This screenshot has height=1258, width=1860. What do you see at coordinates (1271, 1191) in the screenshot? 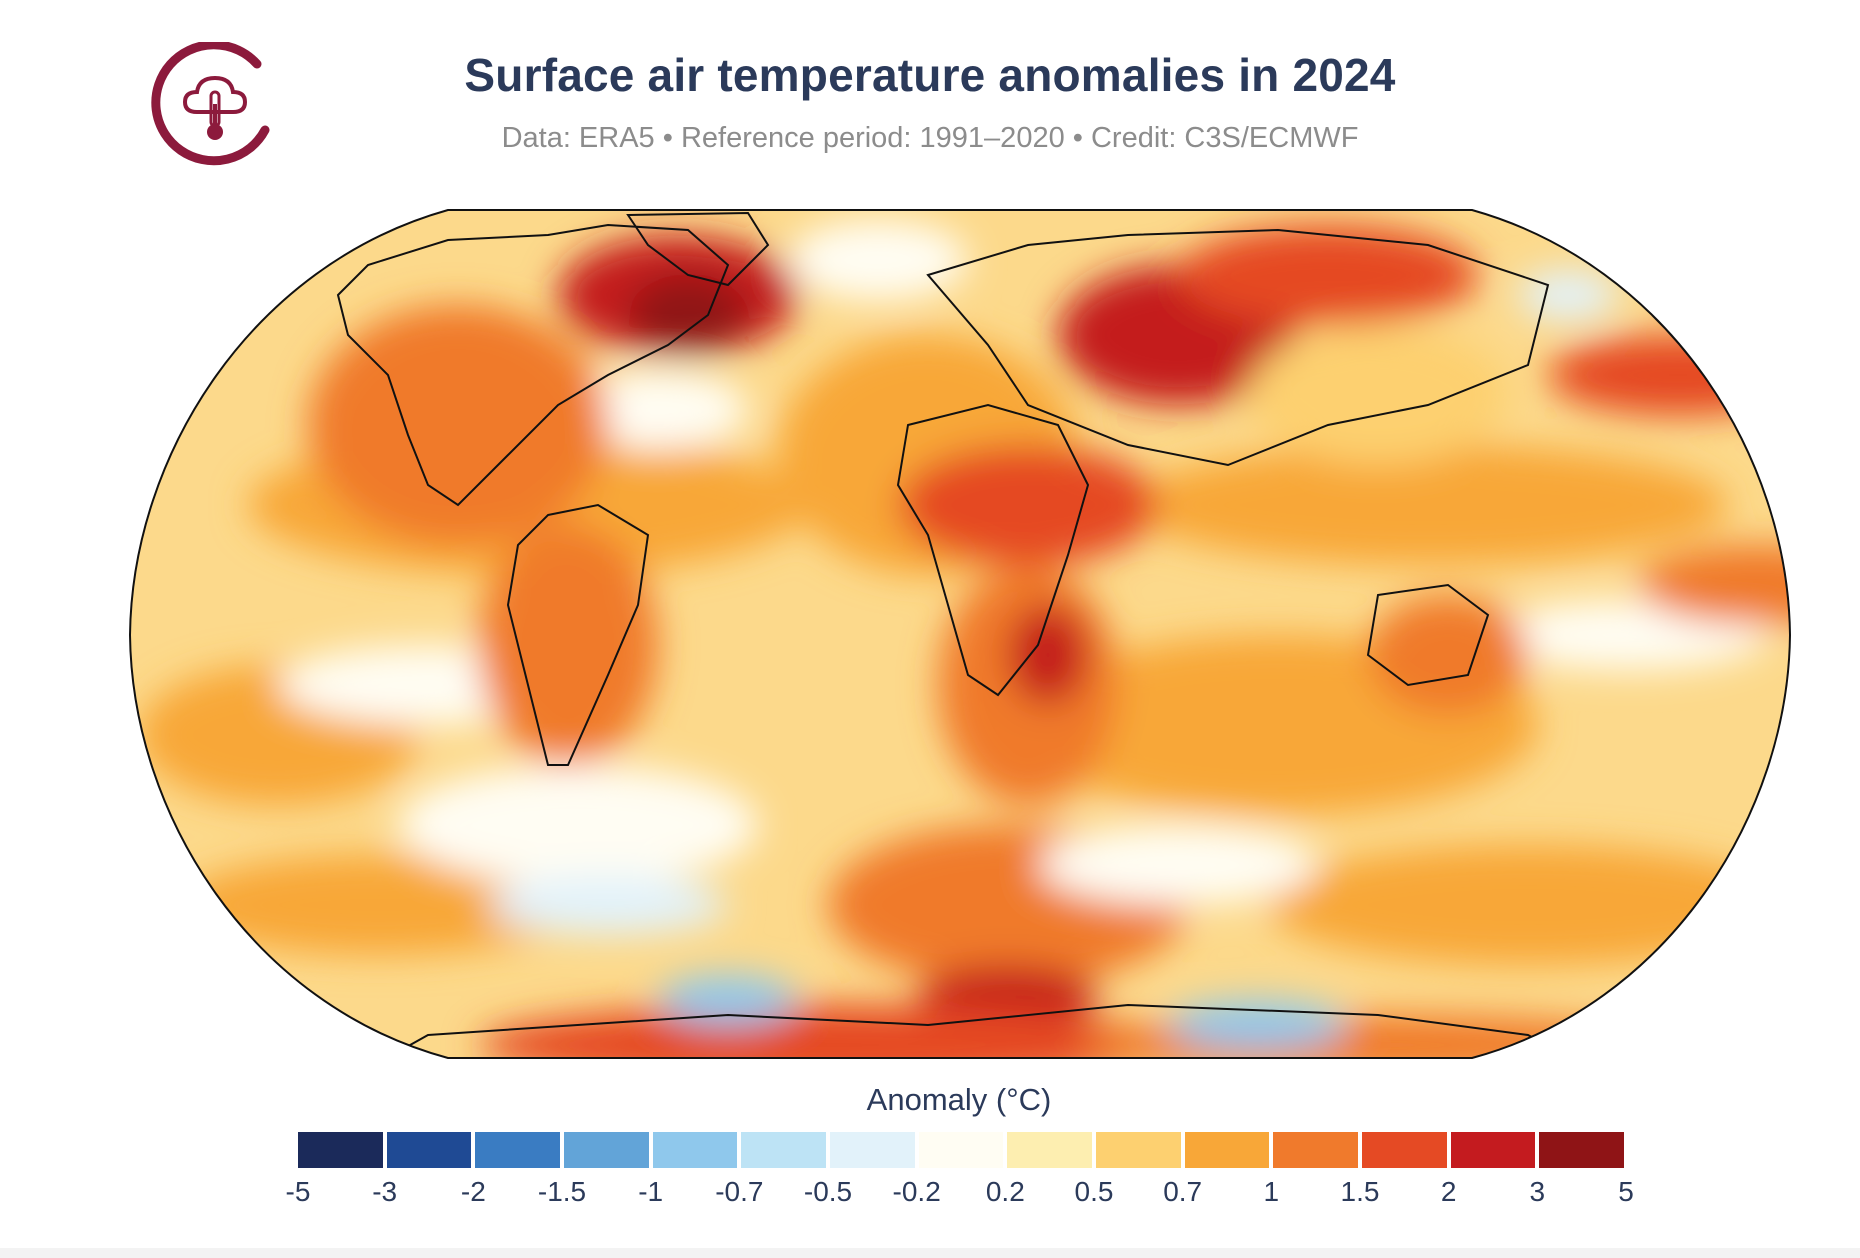
I see `colorbar-tick-label: 1` at bounding box center [1271, 1191].